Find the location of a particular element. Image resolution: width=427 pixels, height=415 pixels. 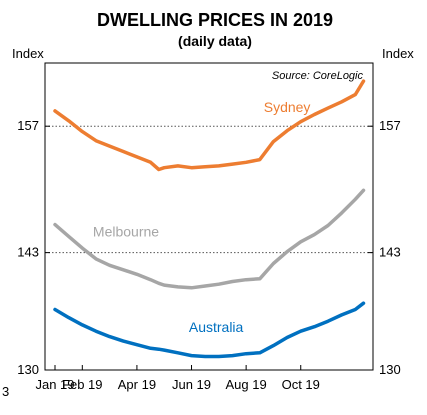

y-tick-label-right: 157 is located at coordinates (390, 125).